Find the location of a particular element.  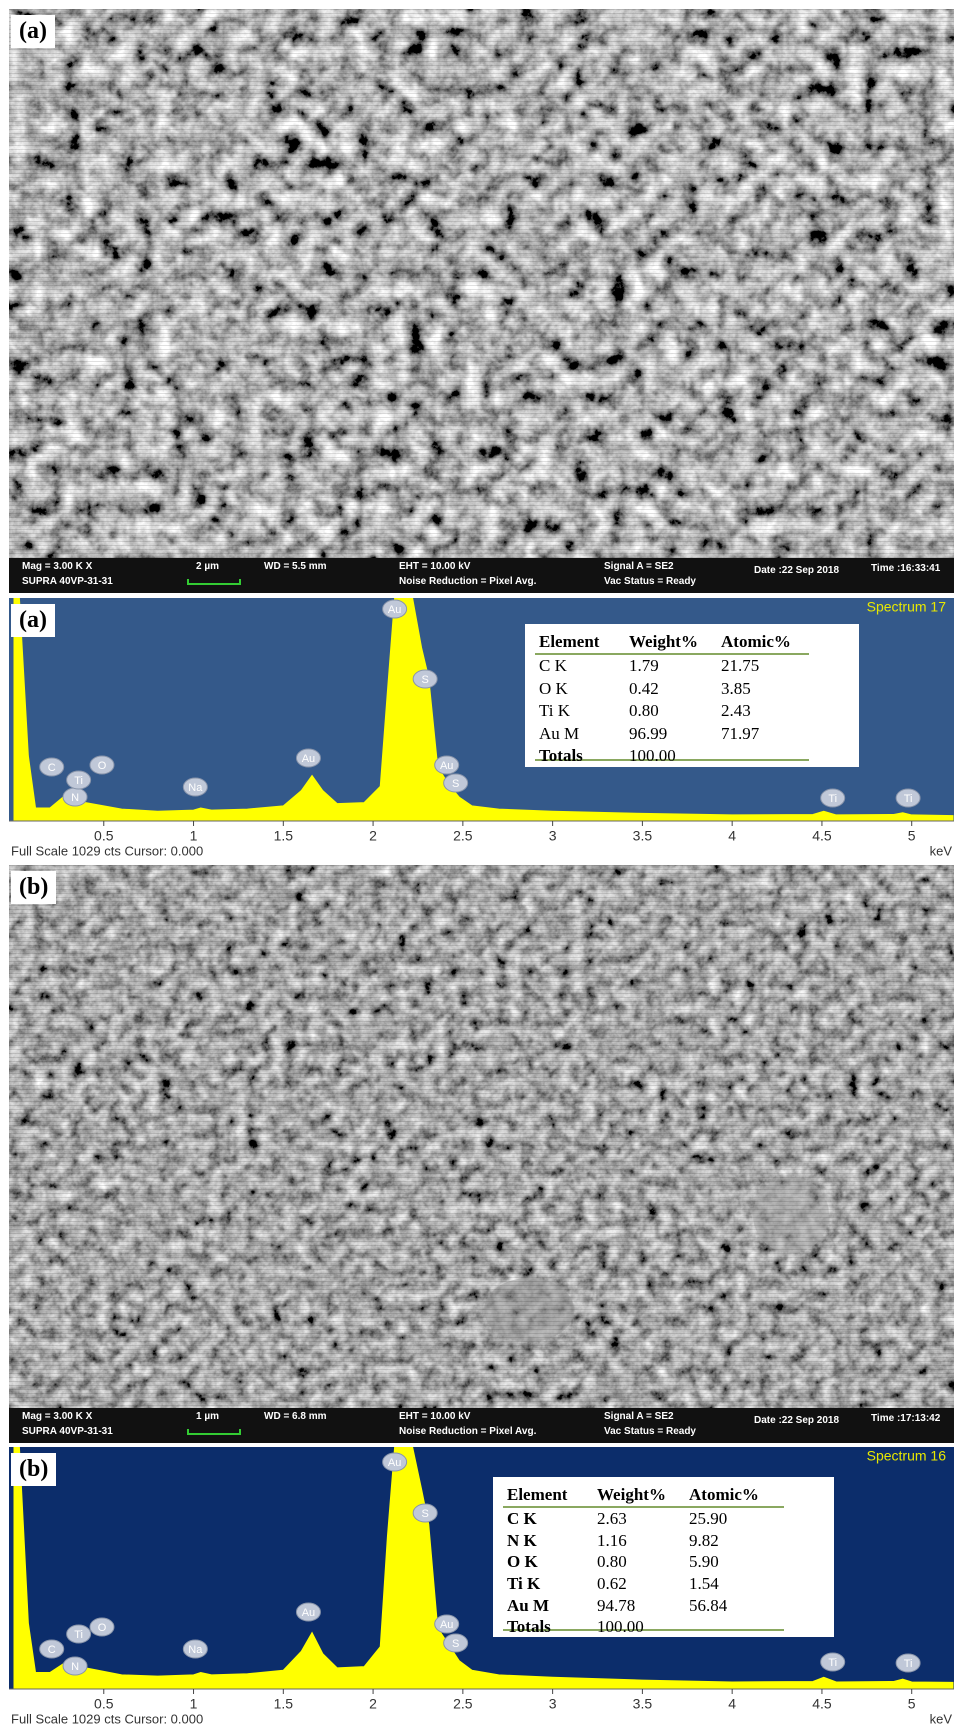

footer: Full Scale 1029 cts Cursor: 0.000 is located at coordinates (107, 1718).